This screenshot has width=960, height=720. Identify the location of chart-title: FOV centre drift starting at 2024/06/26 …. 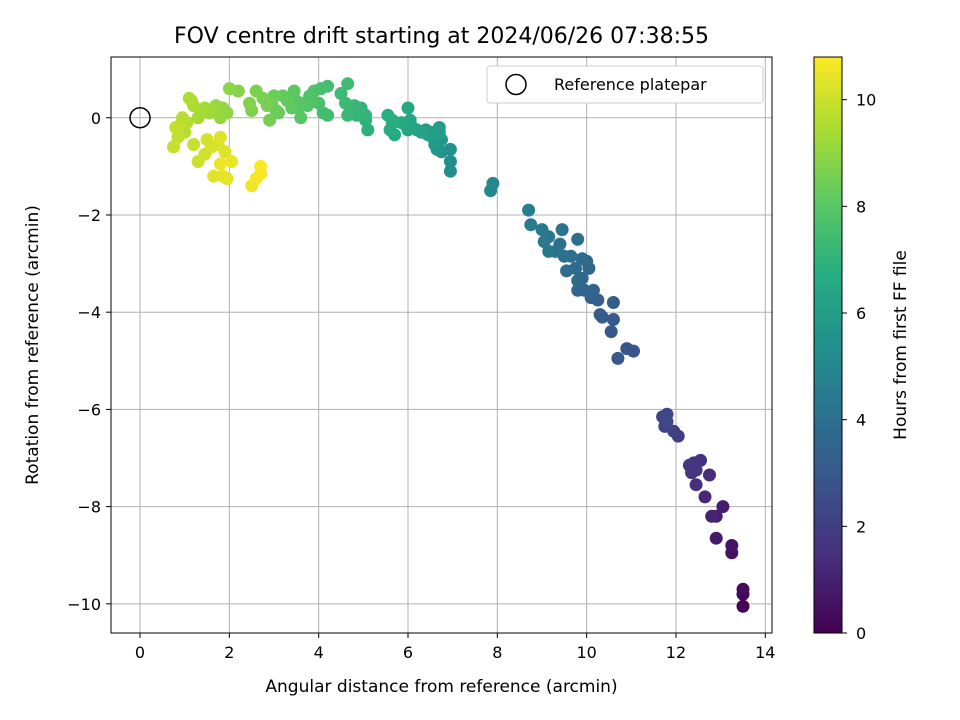
(441, 36).